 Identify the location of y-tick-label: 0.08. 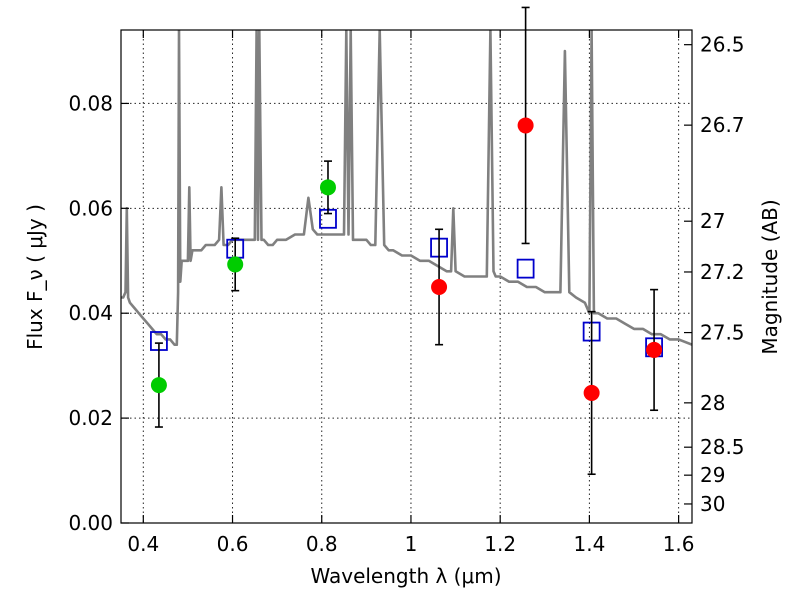
(90, 103).